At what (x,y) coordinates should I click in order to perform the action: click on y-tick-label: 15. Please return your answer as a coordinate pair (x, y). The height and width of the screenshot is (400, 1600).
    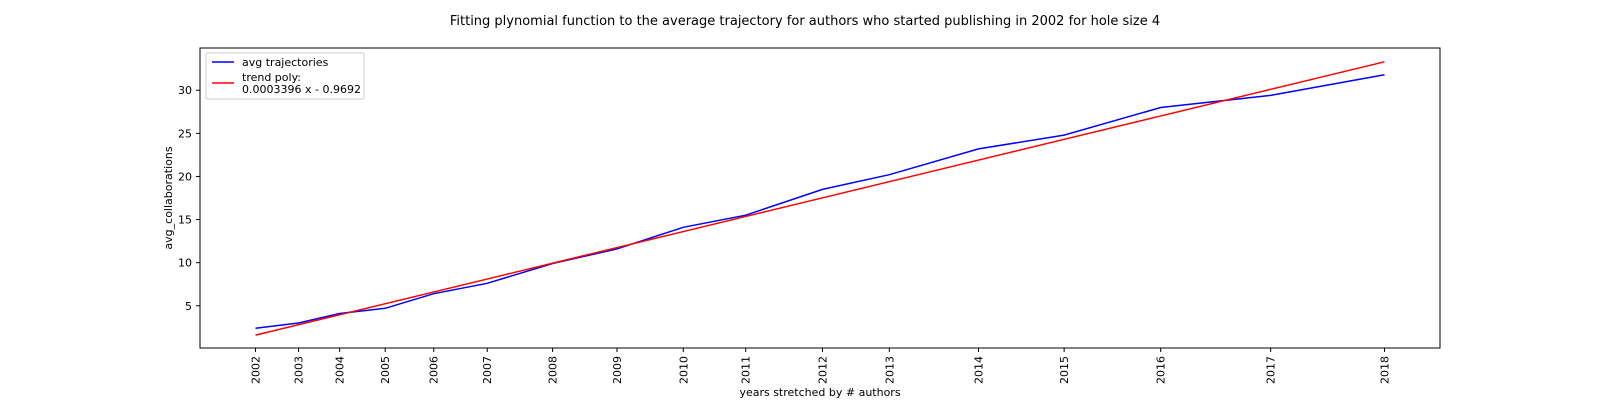
    Looking at the image, I should click on (185, 220).